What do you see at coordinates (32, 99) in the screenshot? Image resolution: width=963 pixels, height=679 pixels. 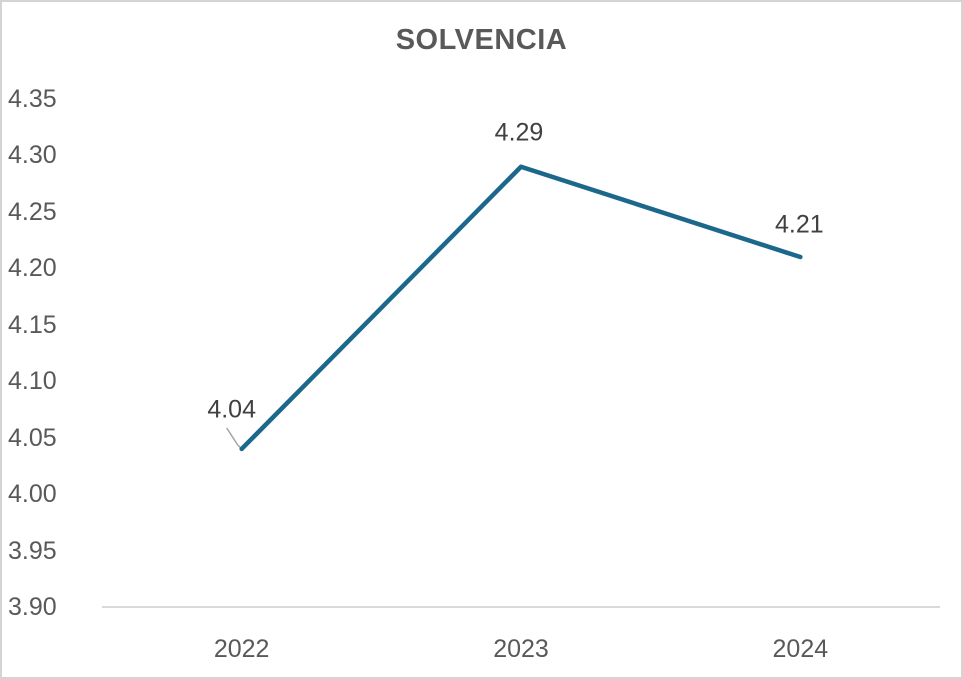 I see `y-axis-tick-label: 4.35` at bounding box center [32, 99].